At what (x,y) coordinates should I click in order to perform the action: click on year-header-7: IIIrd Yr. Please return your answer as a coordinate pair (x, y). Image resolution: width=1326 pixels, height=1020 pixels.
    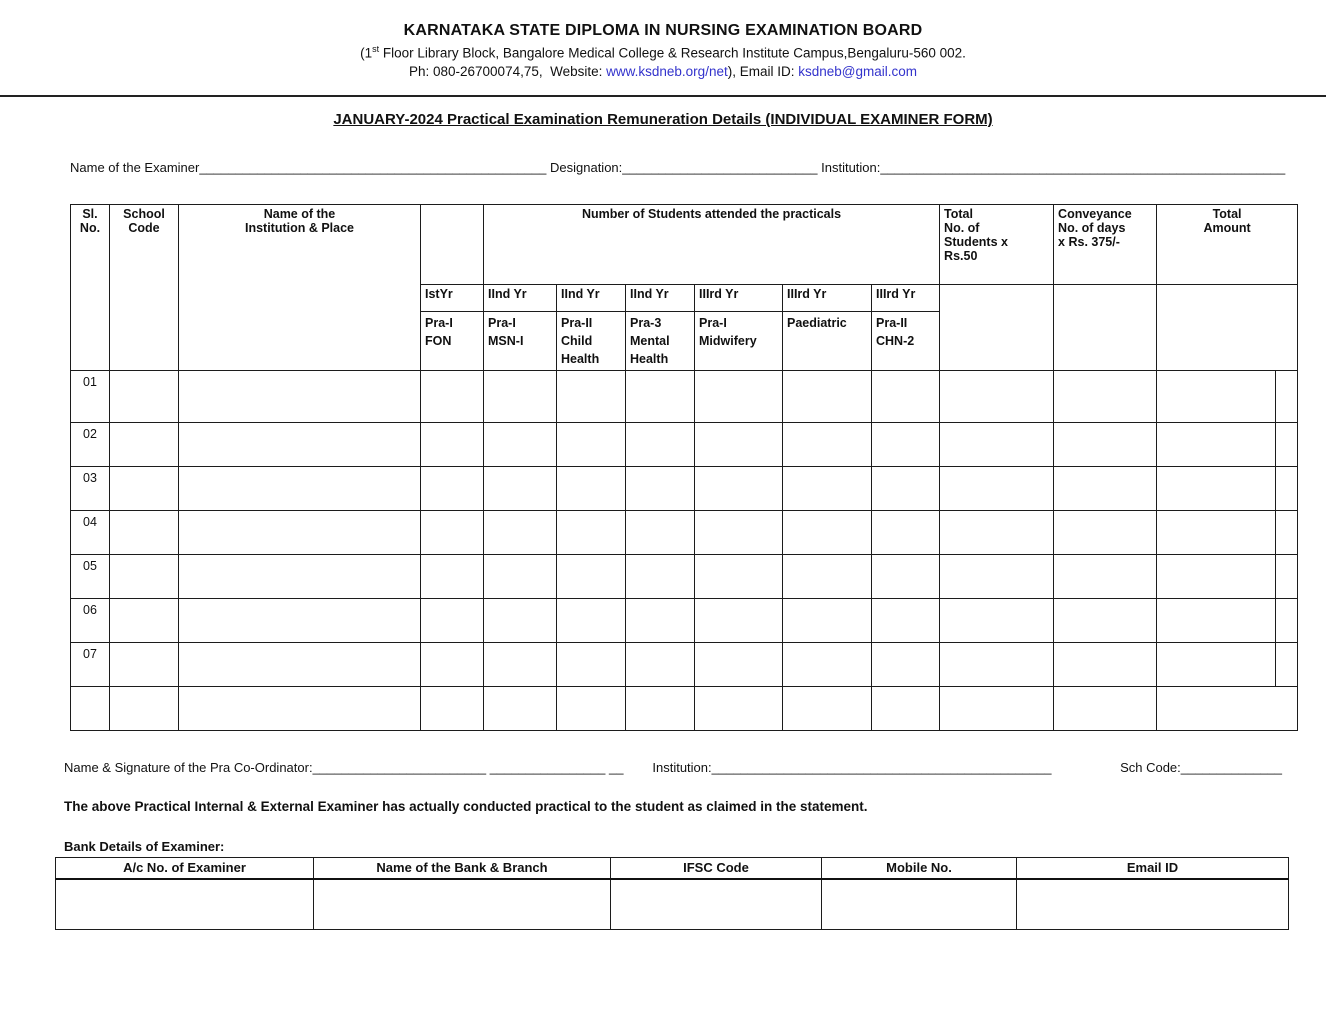
    Looking at the image, I should click on (905, 298).